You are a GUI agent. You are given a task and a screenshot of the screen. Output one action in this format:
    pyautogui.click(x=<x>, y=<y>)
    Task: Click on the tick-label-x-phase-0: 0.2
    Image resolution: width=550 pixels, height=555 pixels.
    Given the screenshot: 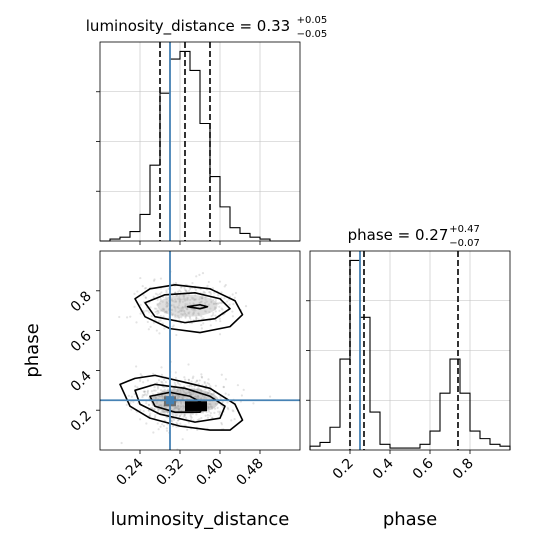 What is the action you would take?
    pyautogui.click(x=343, y=469)
    